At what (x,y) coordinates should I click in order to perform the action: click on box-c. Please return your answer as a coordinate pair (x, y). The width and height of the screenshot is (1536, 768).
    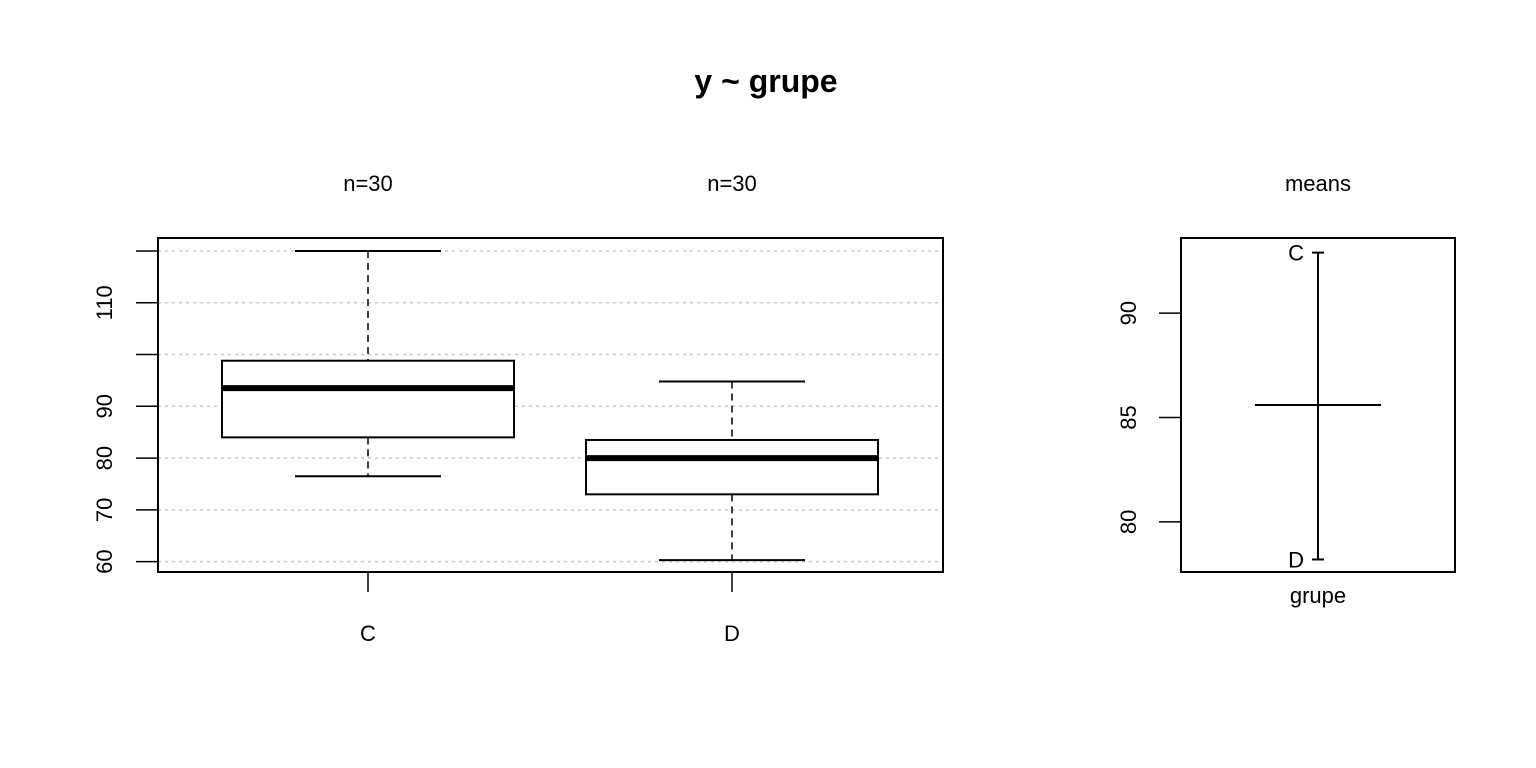
    Looking at the image, I should click on (368, 399).